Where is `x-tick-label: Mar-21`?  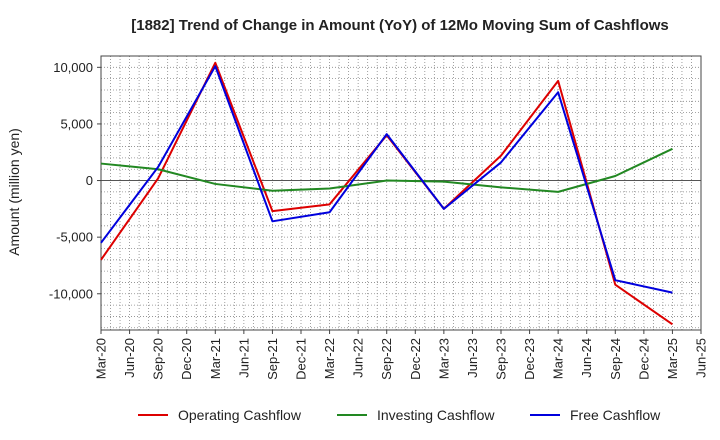
x-tick-label: Mar-21 is located at coordinates (215, 358).